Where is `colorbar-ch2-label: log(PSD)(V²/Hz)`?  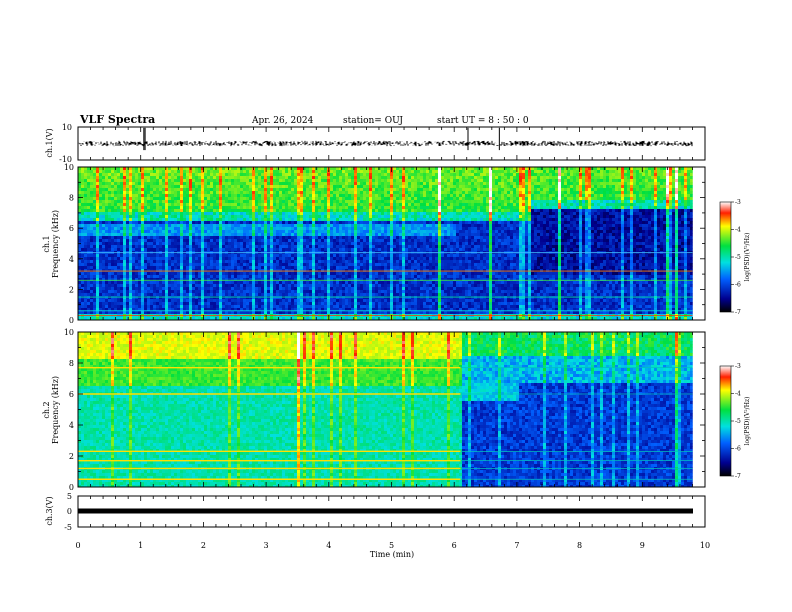 colorbar-ch2-label: log(PSD)(V²/Hz) is located at coordinates (747, 421).